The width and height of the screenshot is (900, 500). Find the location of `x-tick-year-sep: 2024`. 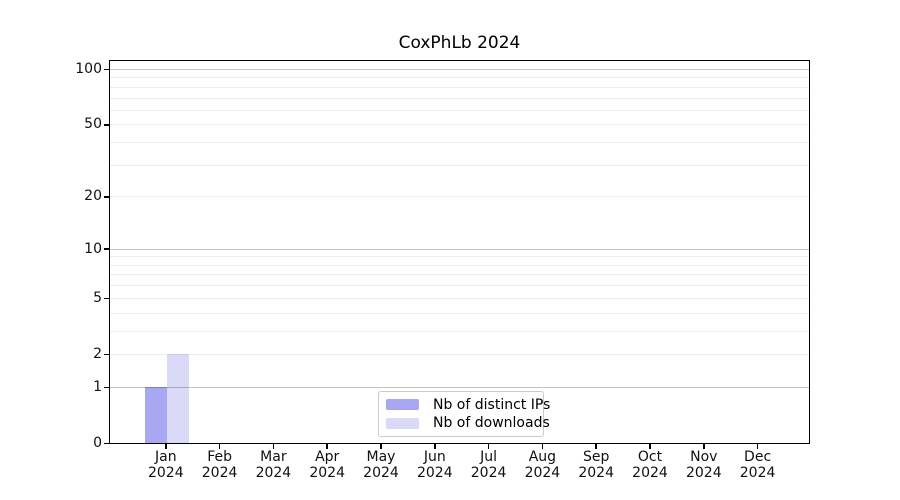

x-tick-year-sep: 2024 is located at coordinates (596, 472).